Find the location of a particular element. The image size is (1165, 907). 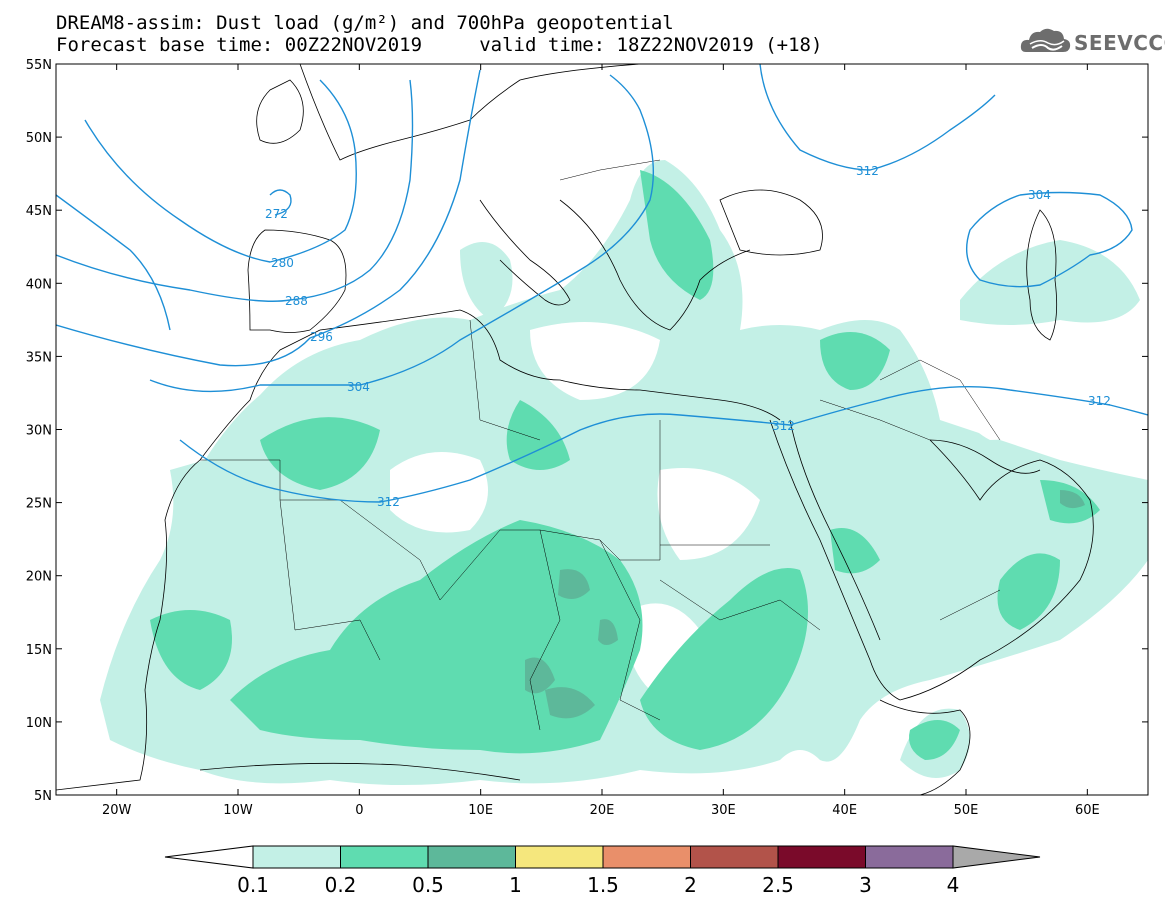

coastline-italy is located at coordinates (525, 252).